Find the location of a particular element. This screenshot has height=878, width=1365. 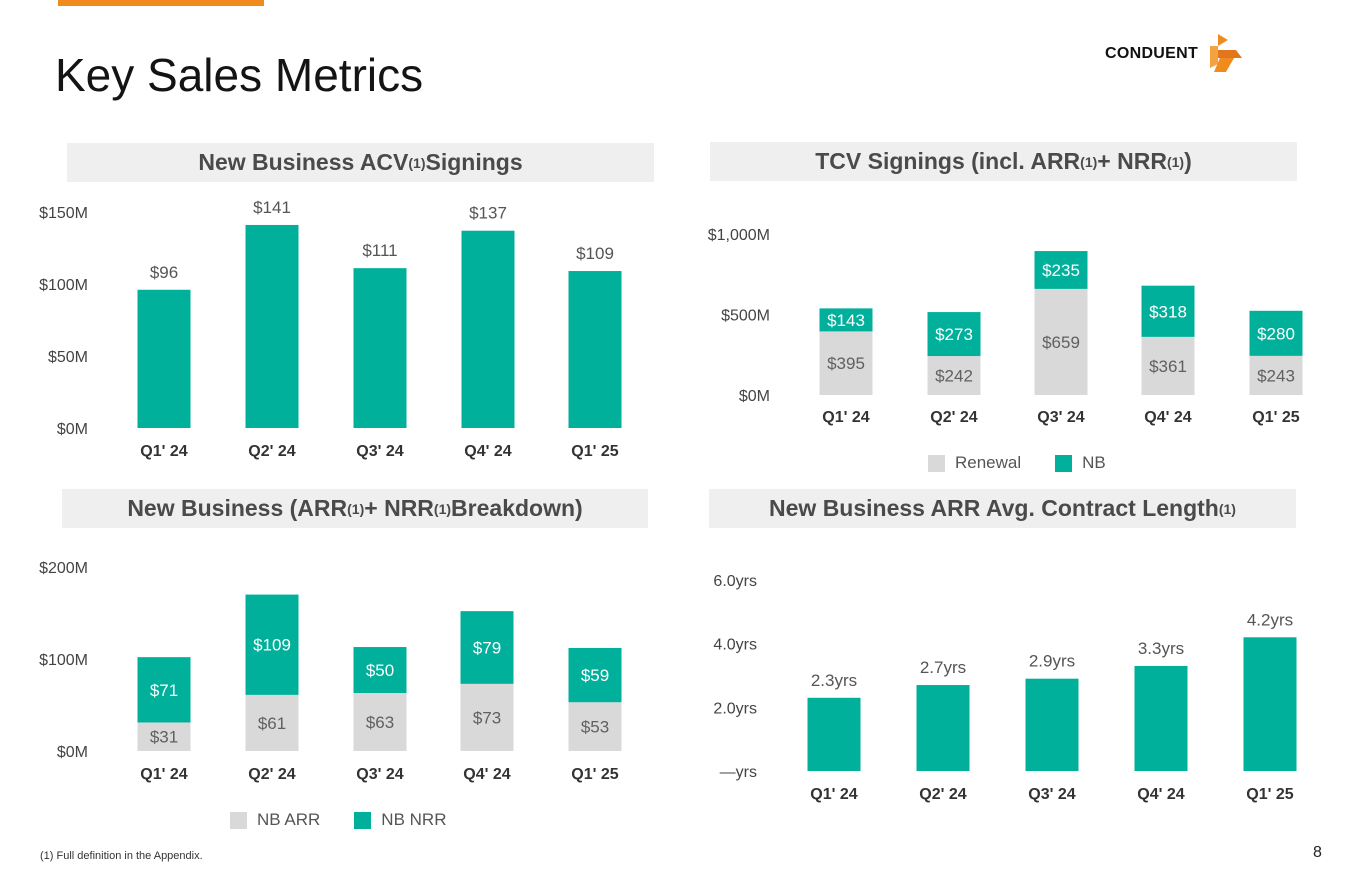

nb-ytick-label: $100M is located at coordinates (63, 660).